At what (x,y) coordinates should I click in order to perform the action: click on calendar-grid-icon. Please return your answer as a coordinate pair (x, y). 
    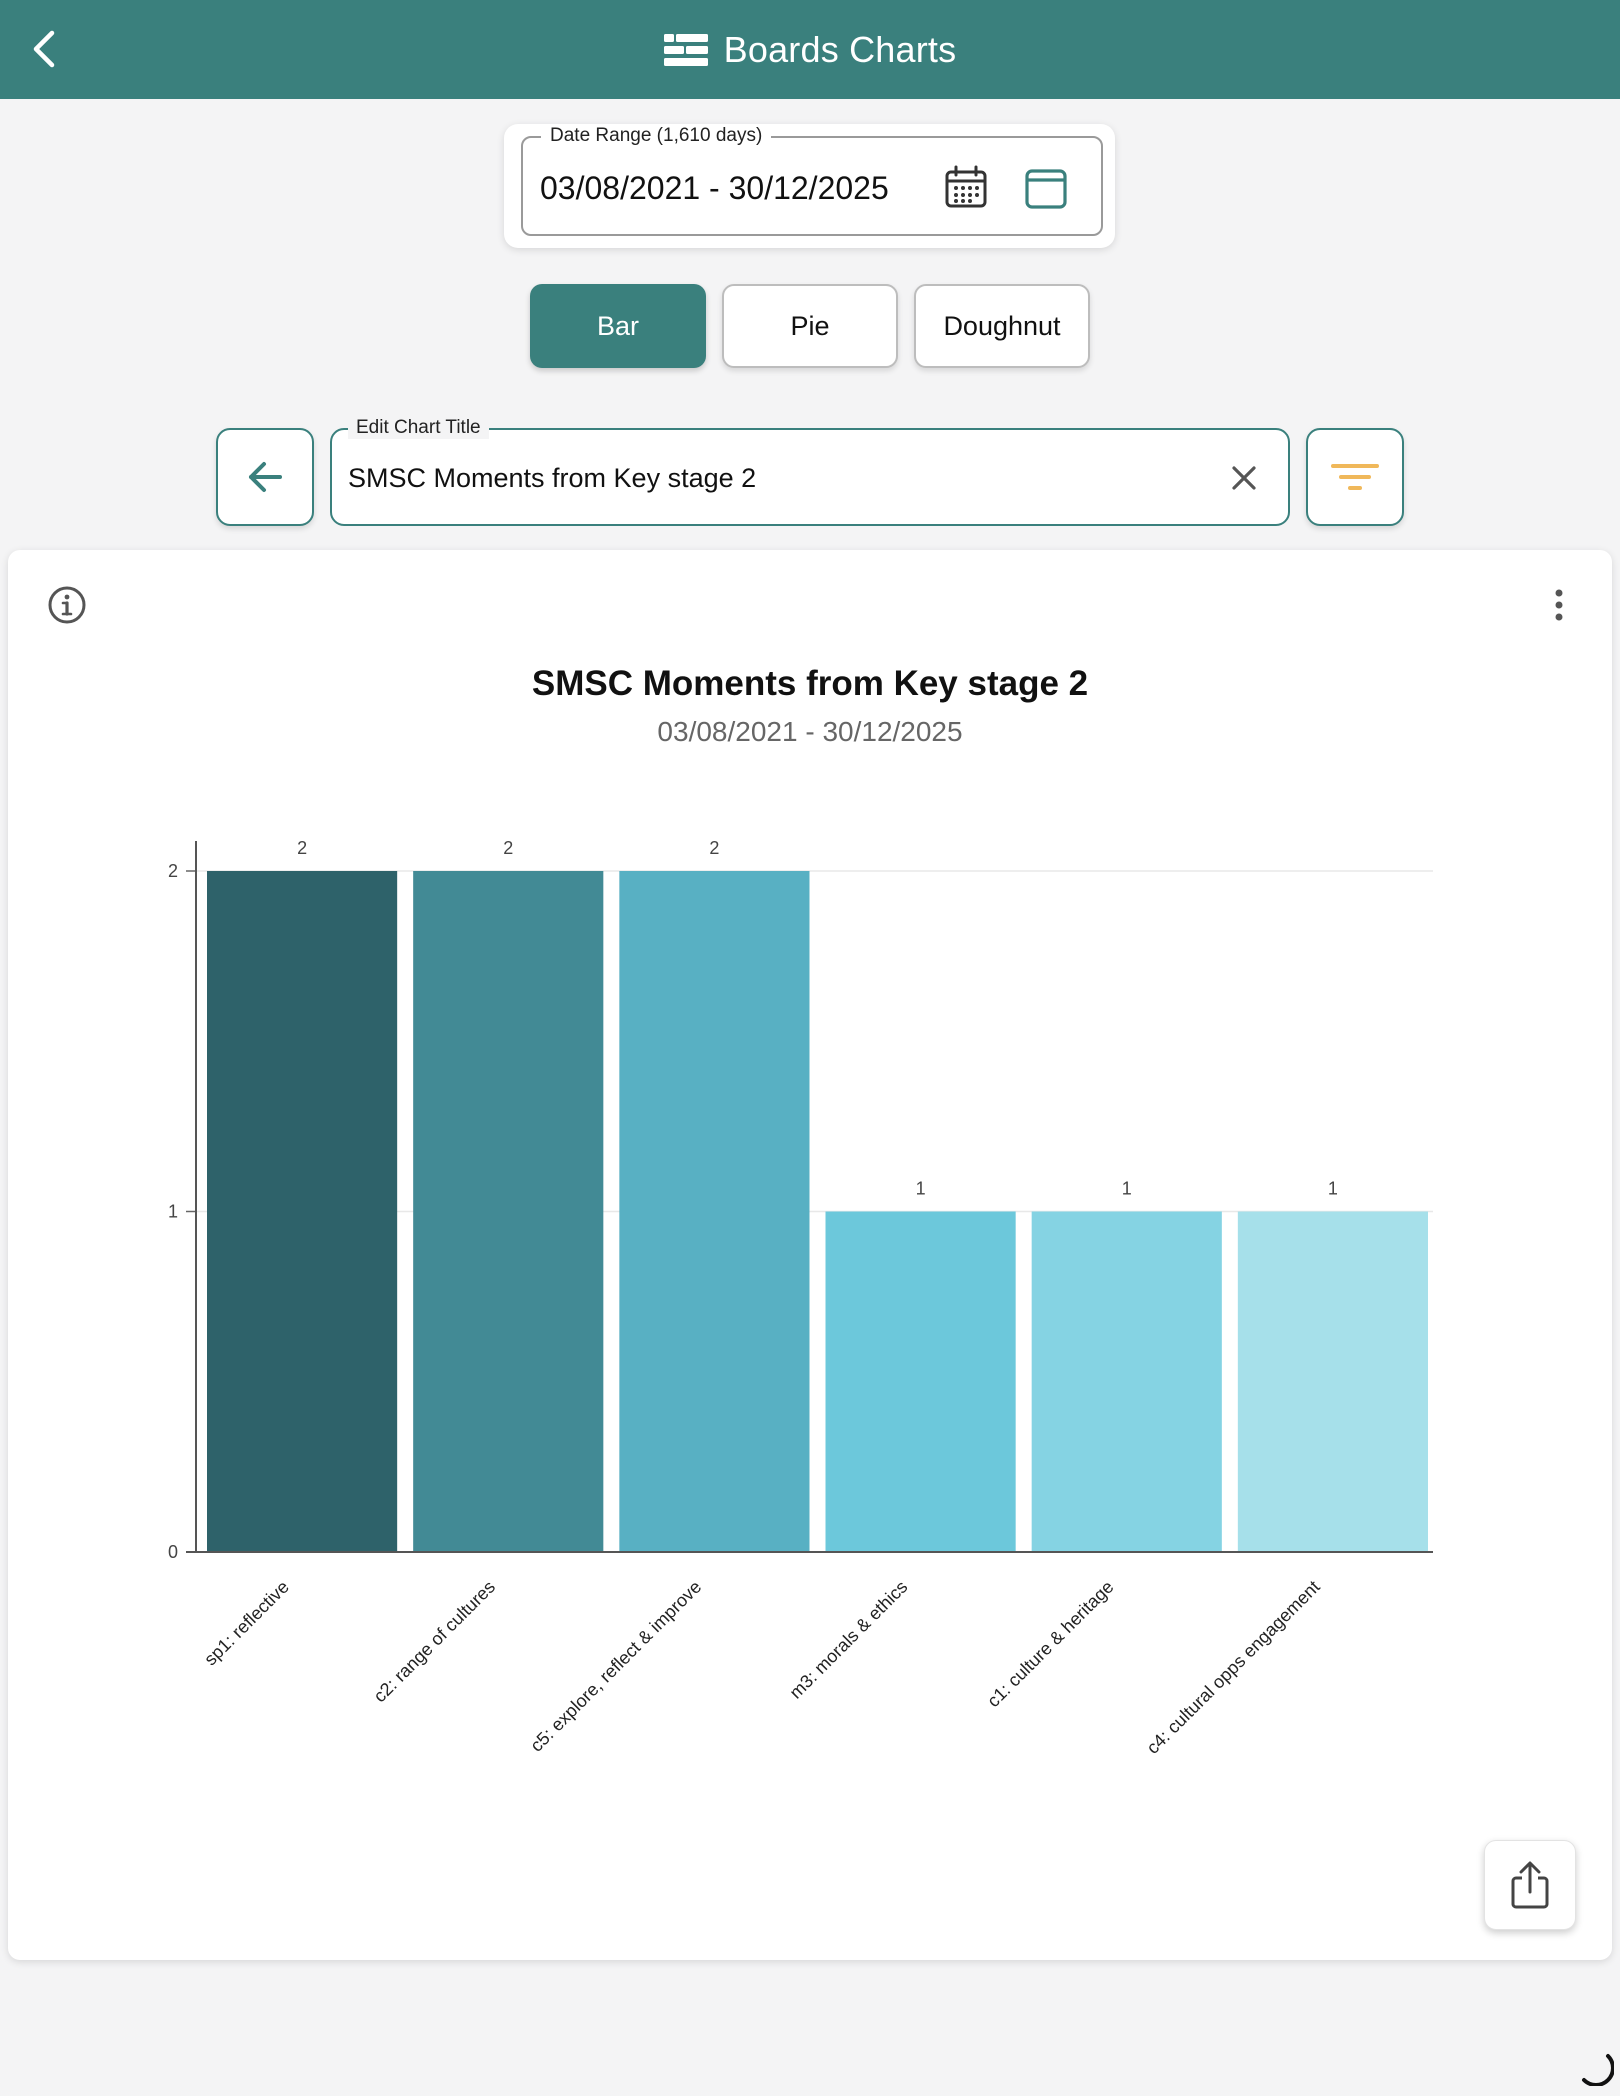
    Looking at the image, I should click on (966, 188).